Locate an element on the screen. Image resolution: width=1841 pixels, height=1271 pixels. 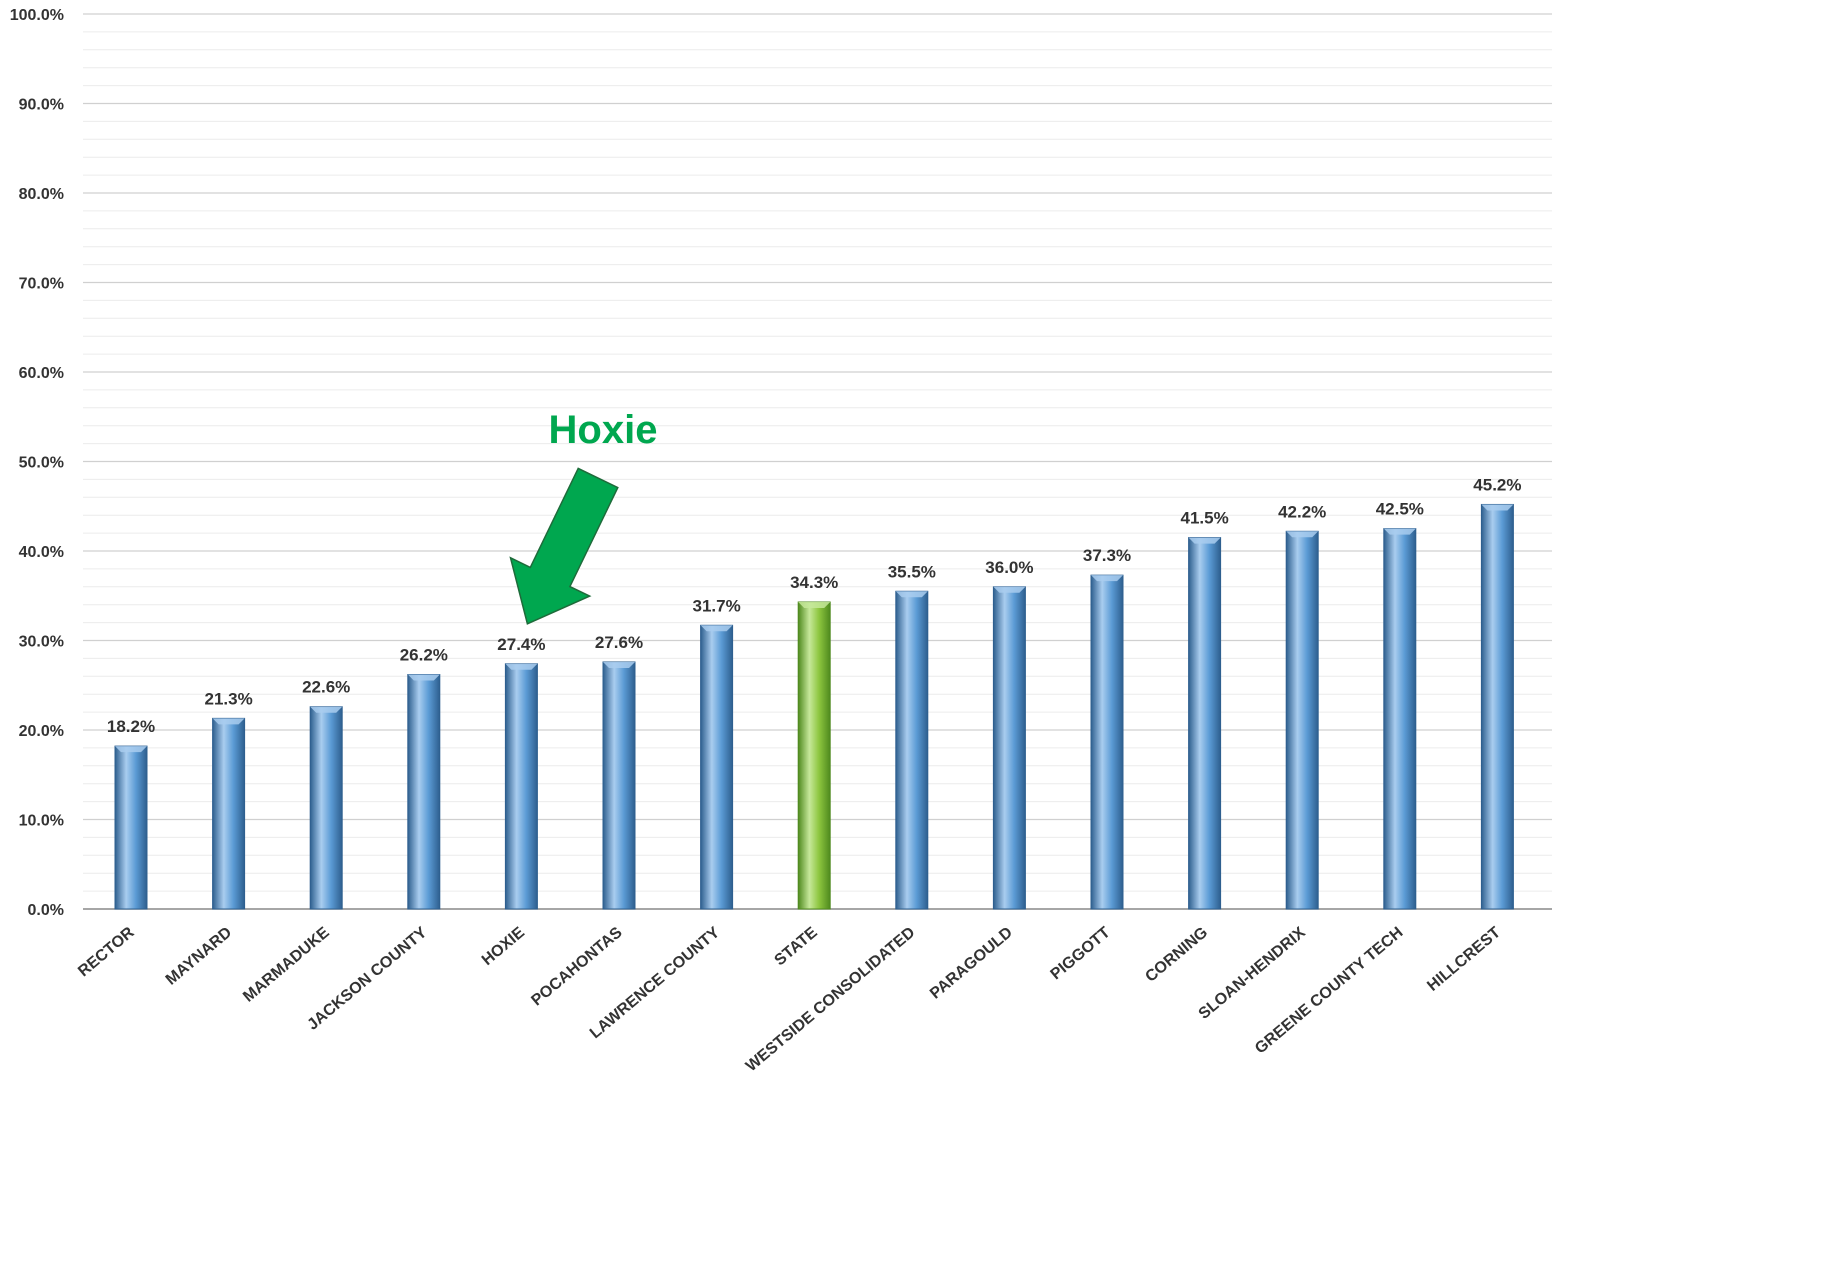
data-label: 22.6% is located at coordinates (326, 687).